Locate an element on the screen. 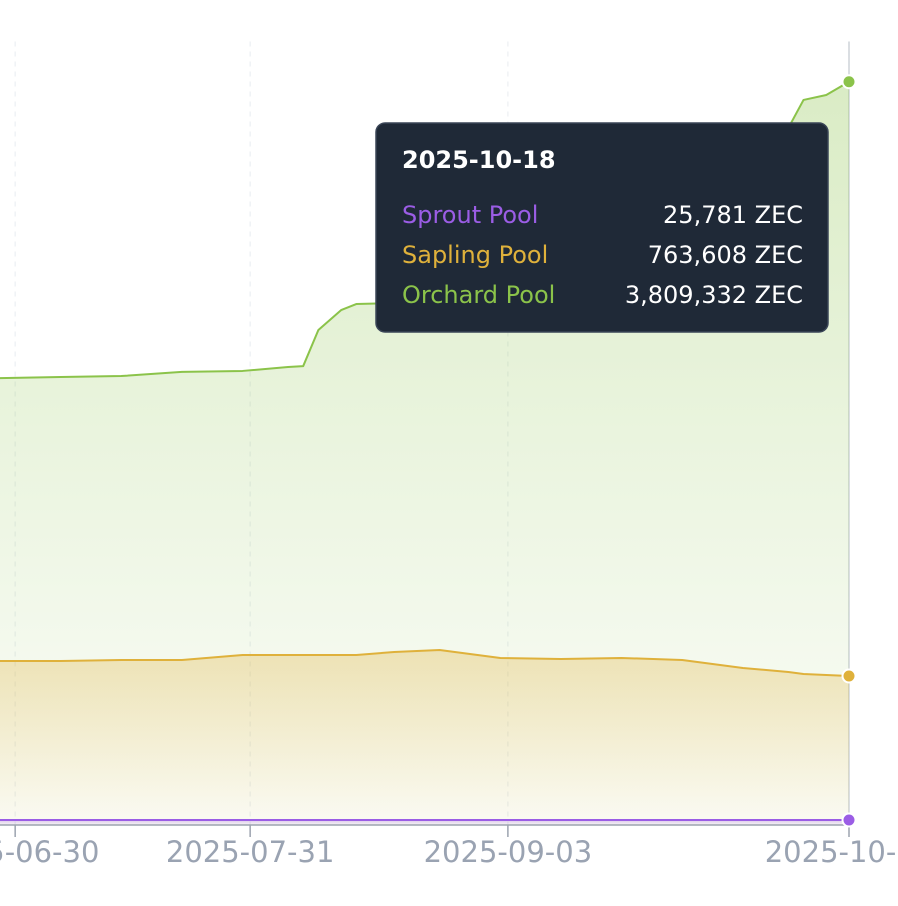 The image size is (898, 906). tooltip-box is located at coordinates (602, 227).